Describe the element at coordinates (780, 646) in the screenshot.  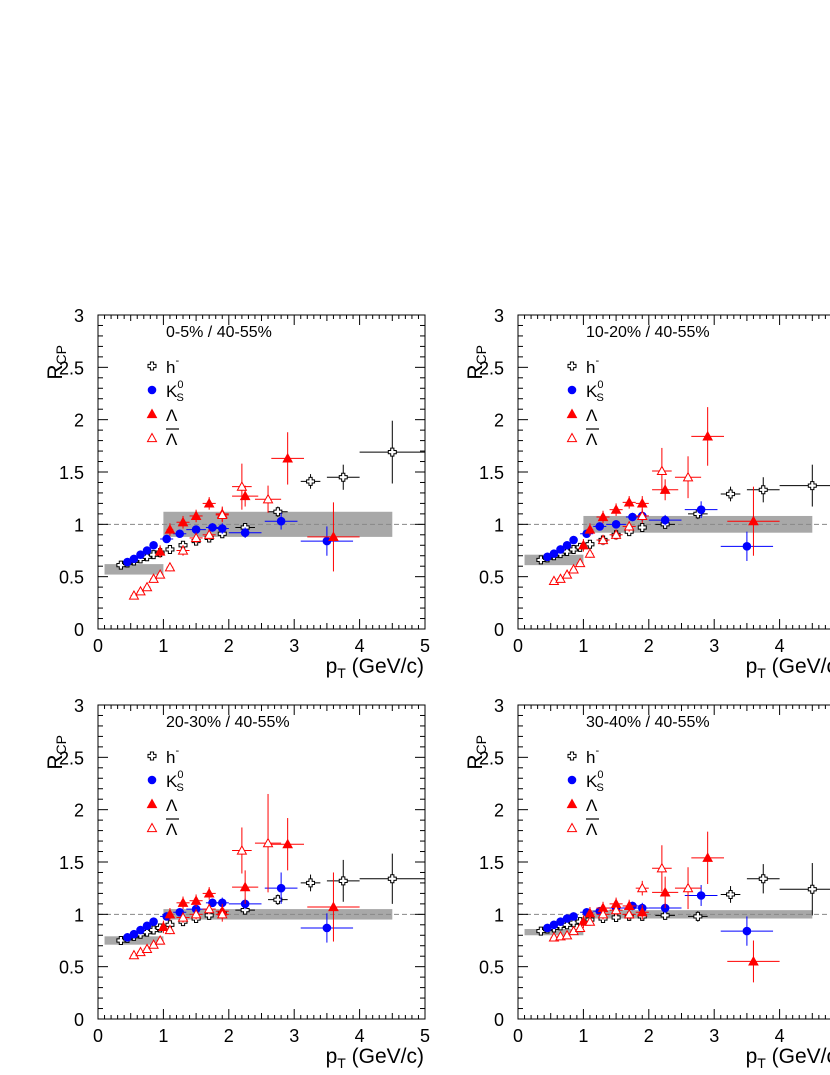
I see `x-tick-label: 4` at that location.